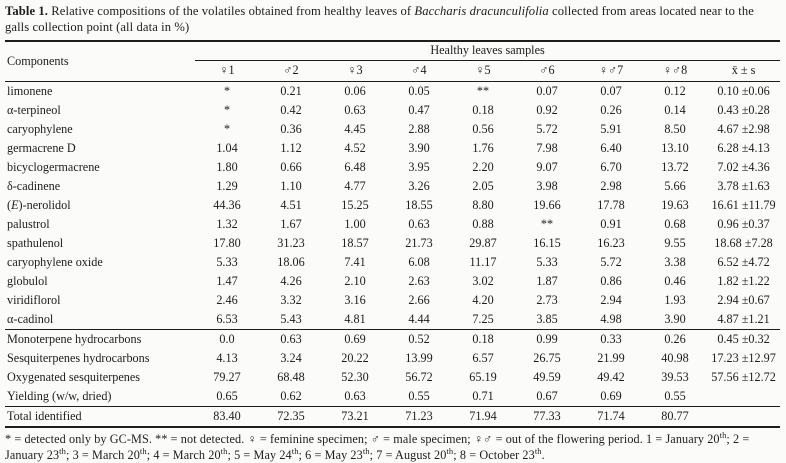 This screenshot has height=463, width=786. What do you see at coordinates (100, 61) in the screenshot?
I see `col-header-components: Components` at bounding box center [100, 61].